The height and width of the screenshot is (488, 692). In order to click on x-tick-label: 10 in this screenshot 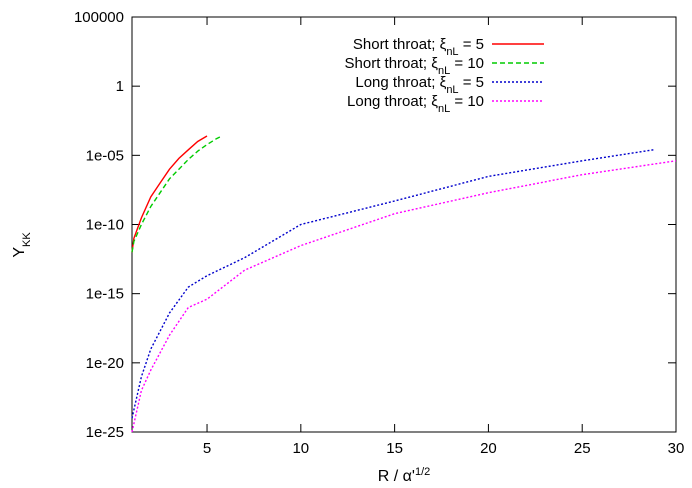, I will do `click(300, 448)`.